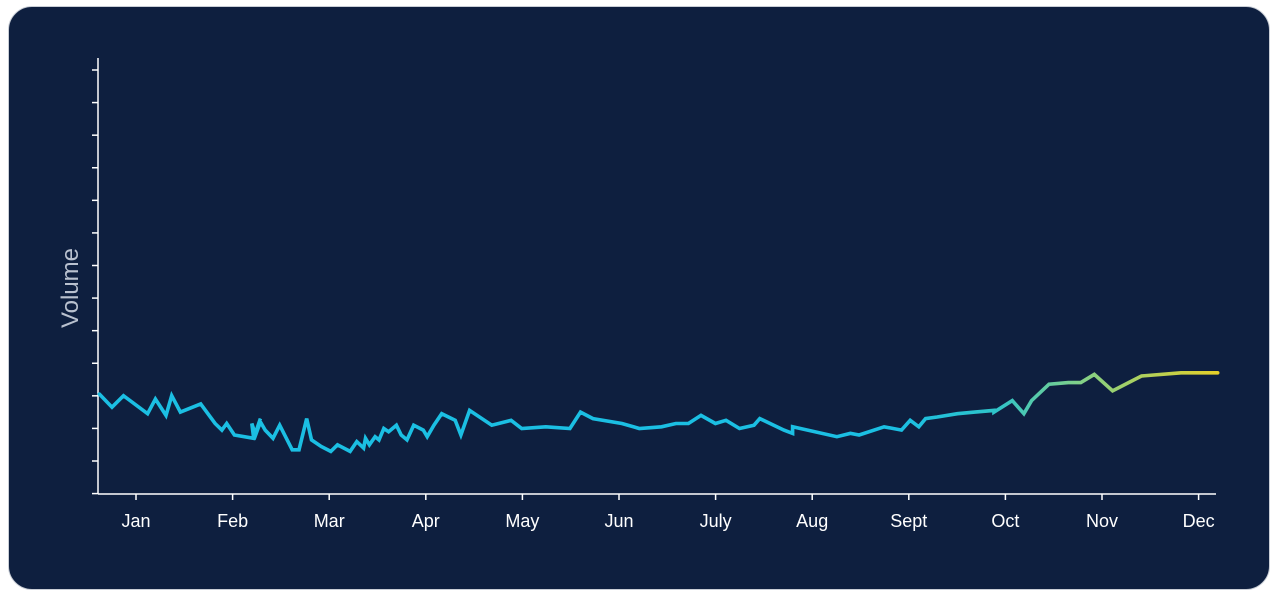 This screenshot has height=602, width=1280. Describe the element at coordinates (70, 288) in the screenshot. I see `y-axis-title: Volume` at that location.